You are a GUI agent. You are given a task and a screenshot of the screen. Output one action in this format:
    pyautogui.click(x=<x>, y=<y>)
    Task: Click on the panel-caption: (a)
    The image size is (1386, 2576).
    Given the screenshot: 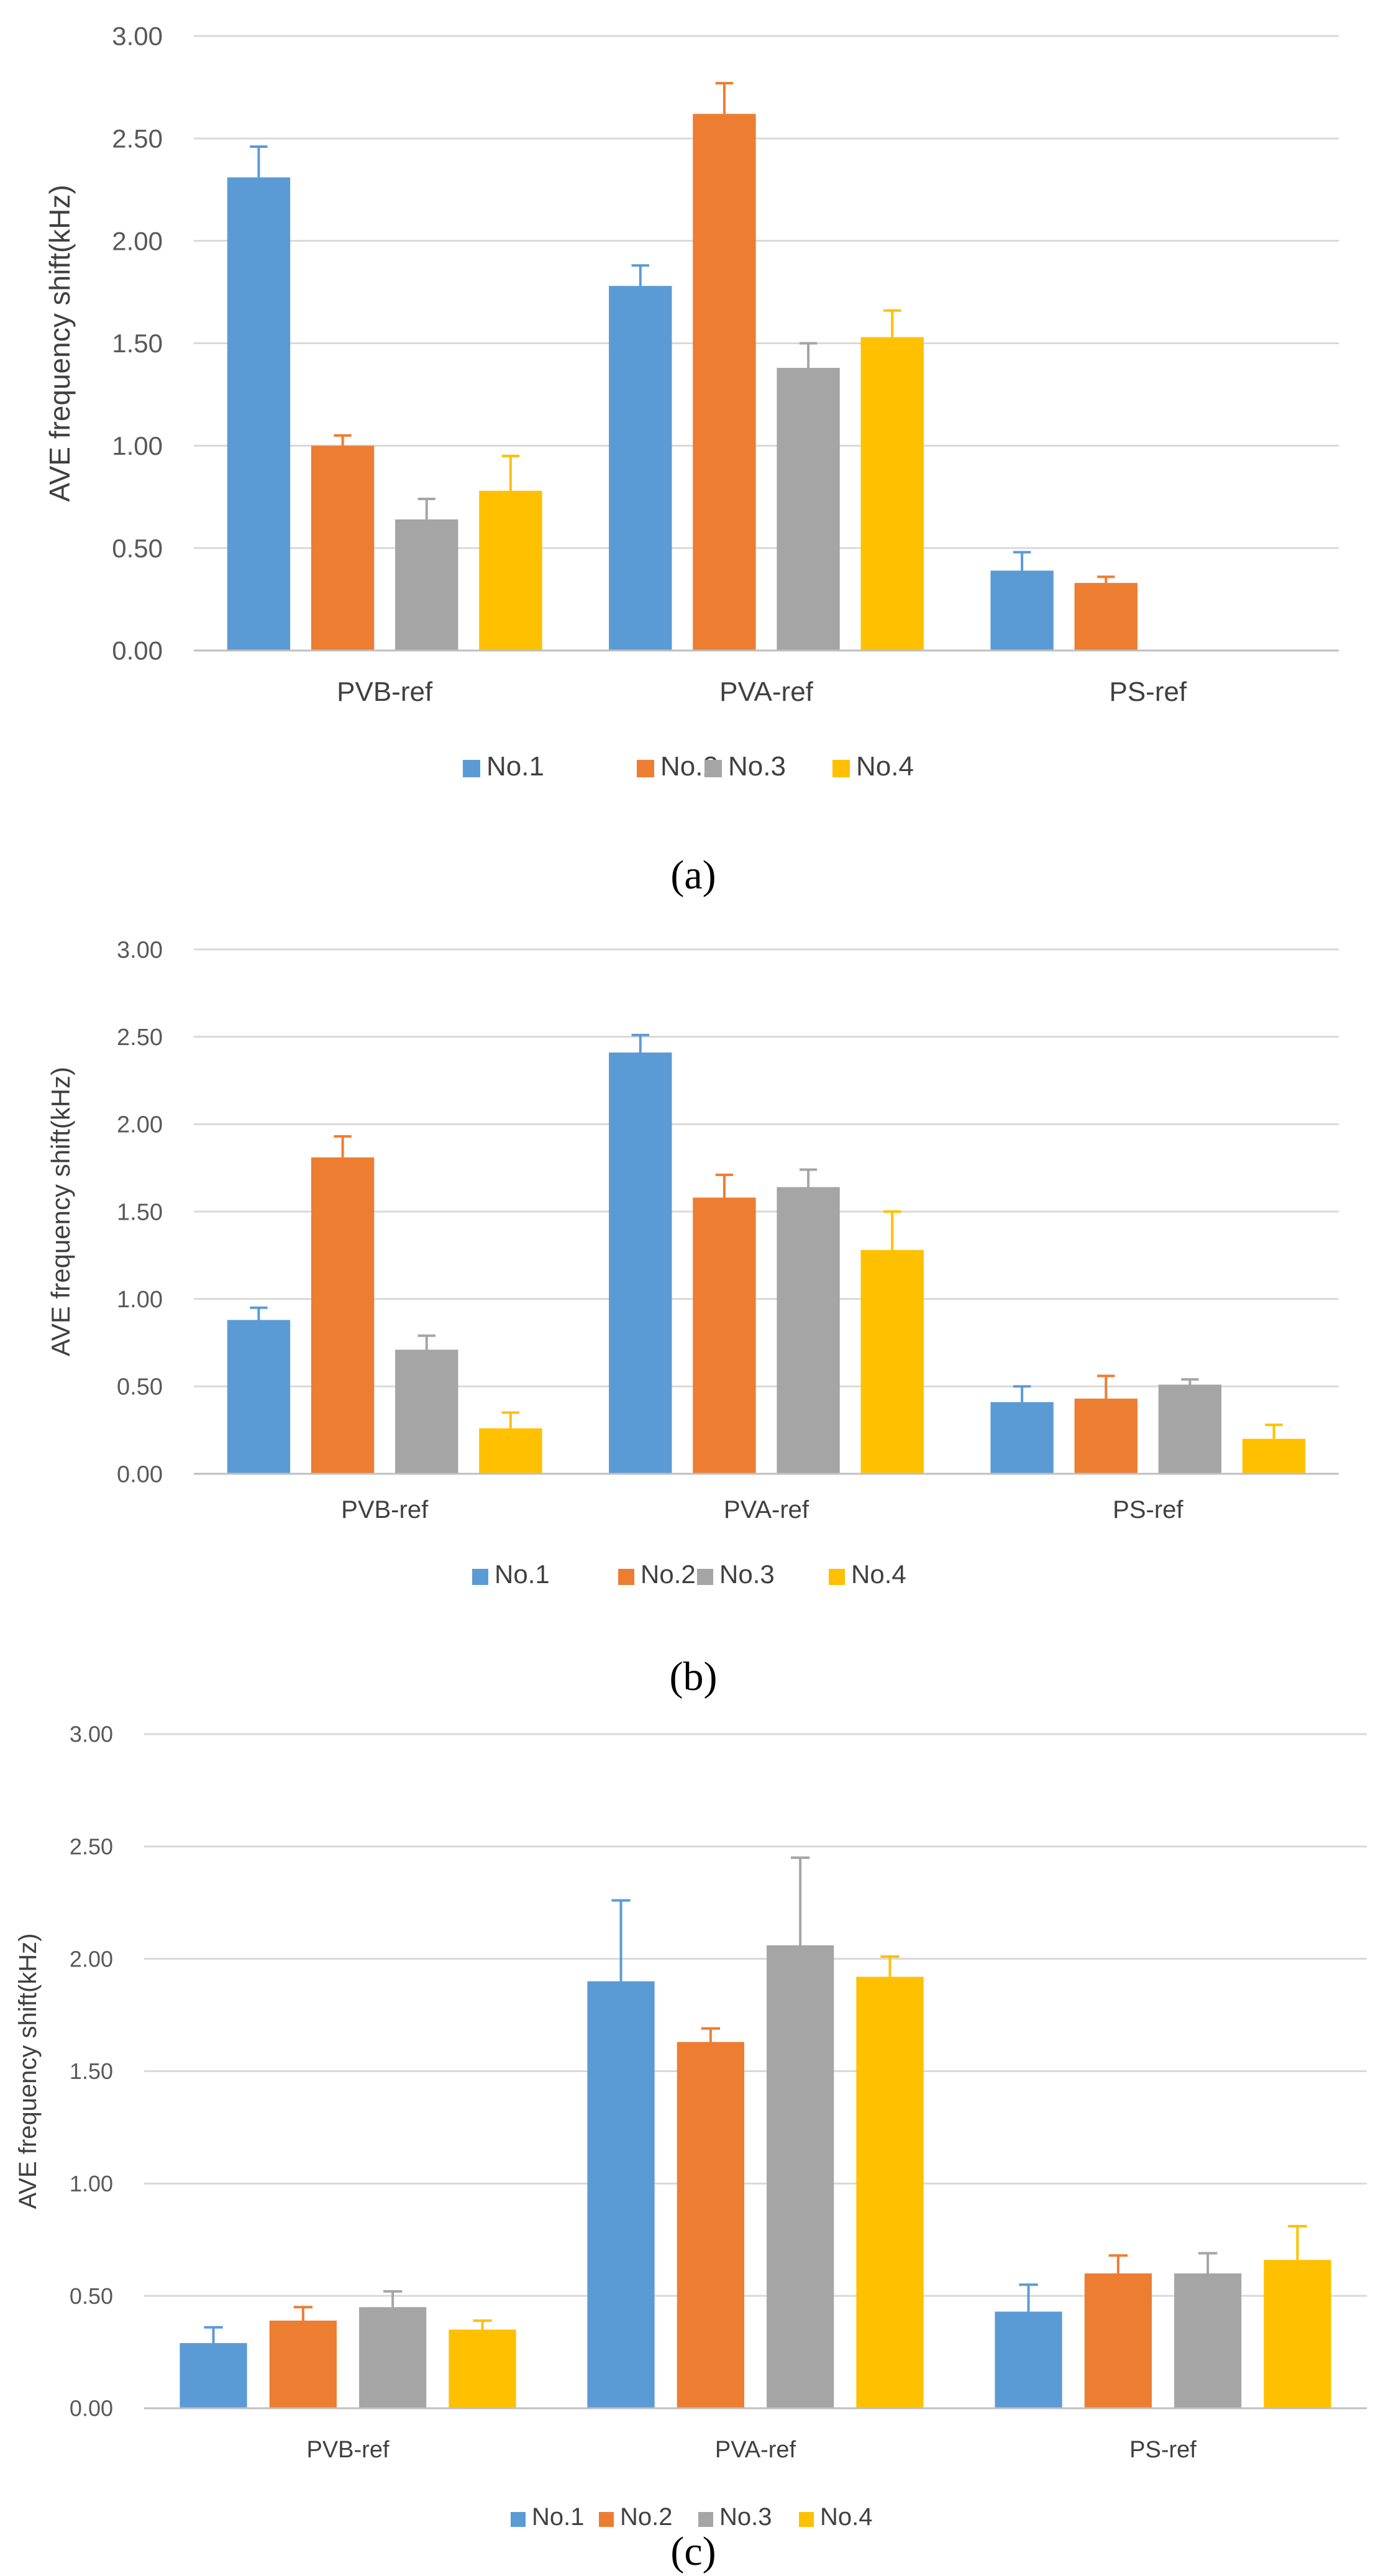 What is the action you would take?
    pyautogui.click(x=693, y=875)
    